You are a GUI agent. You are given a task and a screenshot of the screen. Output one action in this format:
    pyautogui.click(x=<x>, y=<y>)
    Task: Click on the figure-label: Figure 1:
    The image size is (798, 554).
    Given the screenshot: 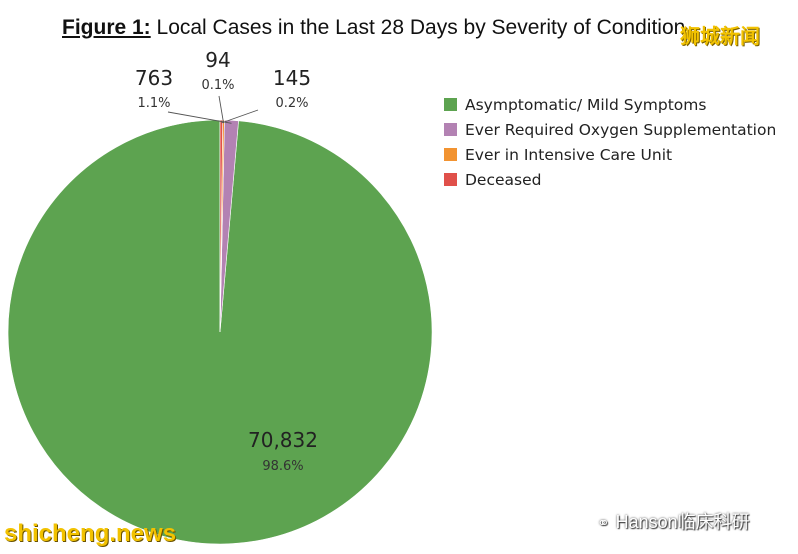 What is the action you would take?
    pyautogui.click(x=106, y=27)
    